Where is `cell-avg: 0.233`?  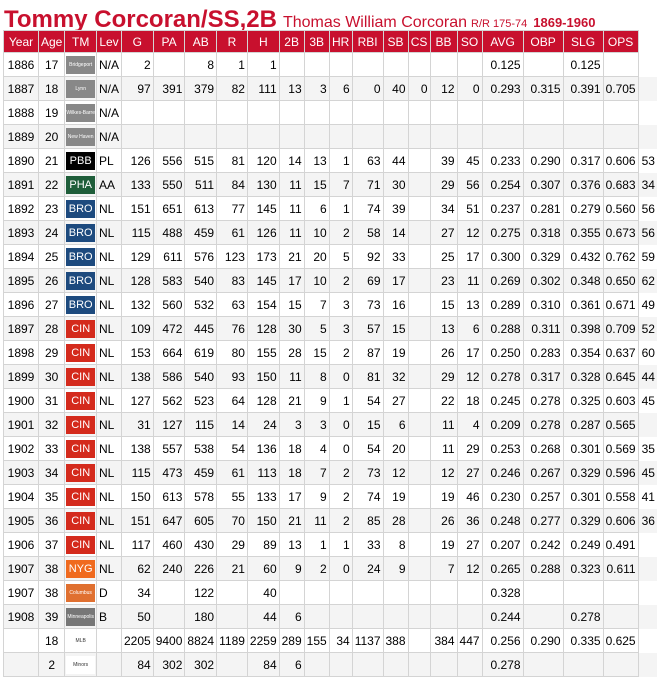
cell-avg: 0.233 is located at coordinates (502, 160).